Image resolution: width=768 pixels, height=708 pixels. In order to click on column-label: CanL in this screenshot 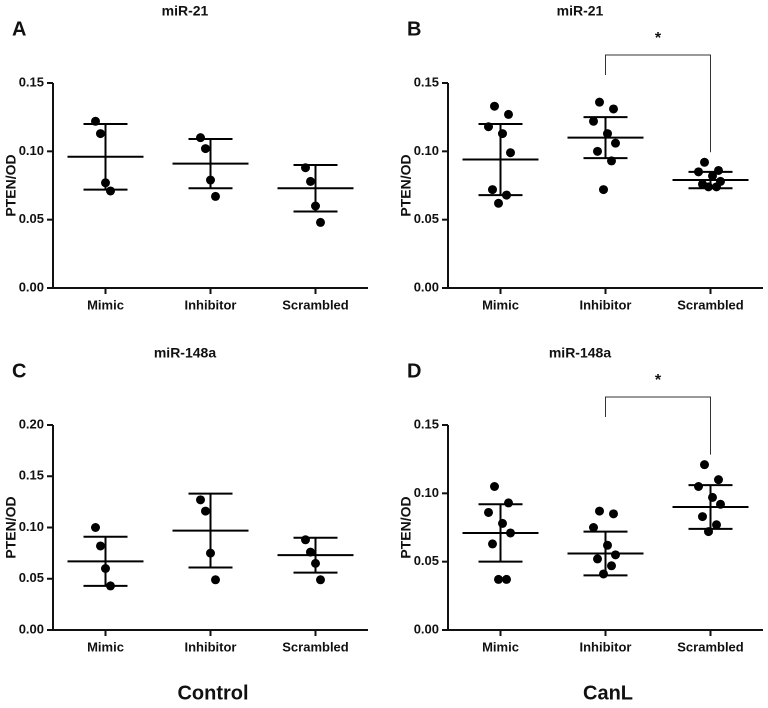, I will do `click(608, 693)`.